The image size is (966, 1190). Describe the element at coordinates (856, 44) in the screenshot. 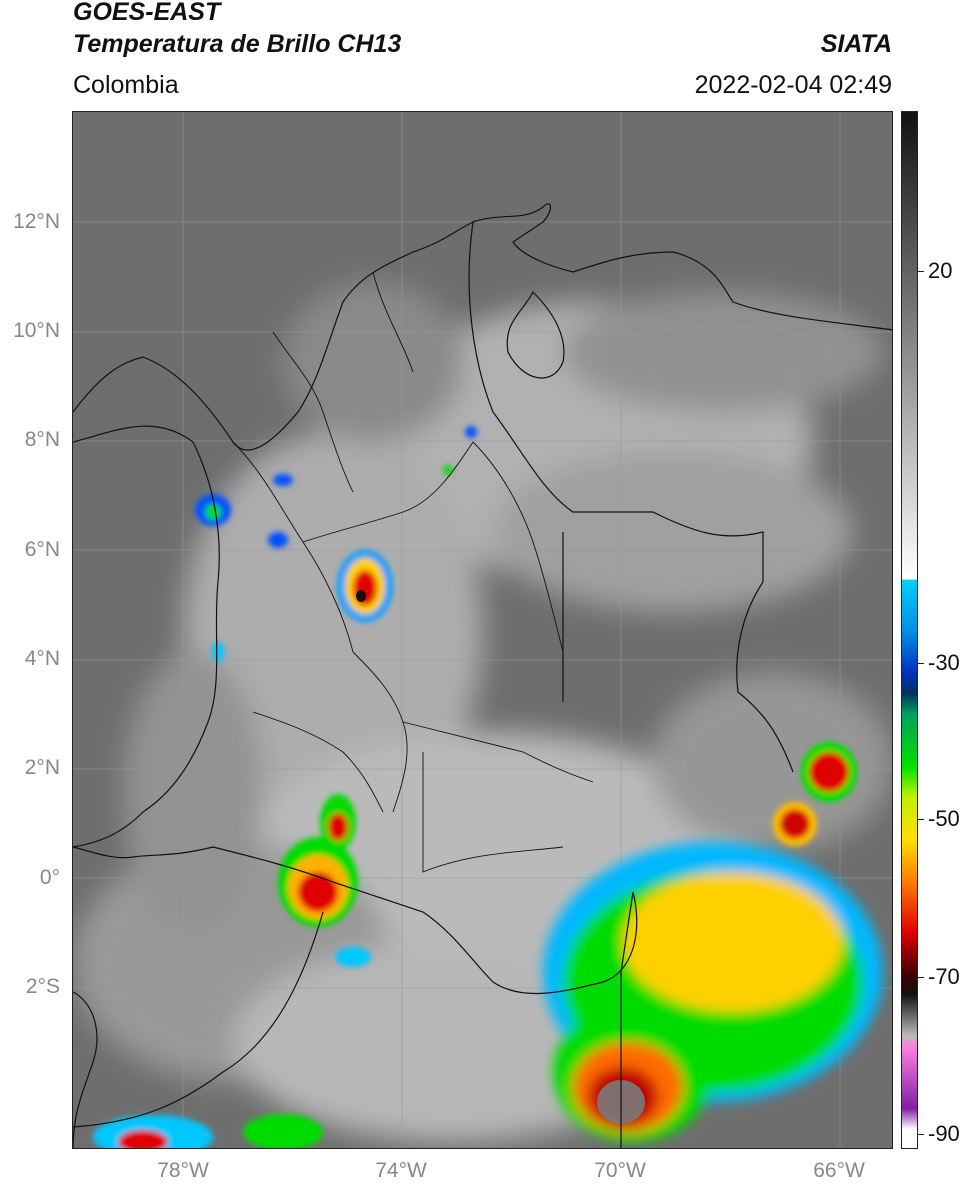

I see `brand-label: SIATA` at that location.